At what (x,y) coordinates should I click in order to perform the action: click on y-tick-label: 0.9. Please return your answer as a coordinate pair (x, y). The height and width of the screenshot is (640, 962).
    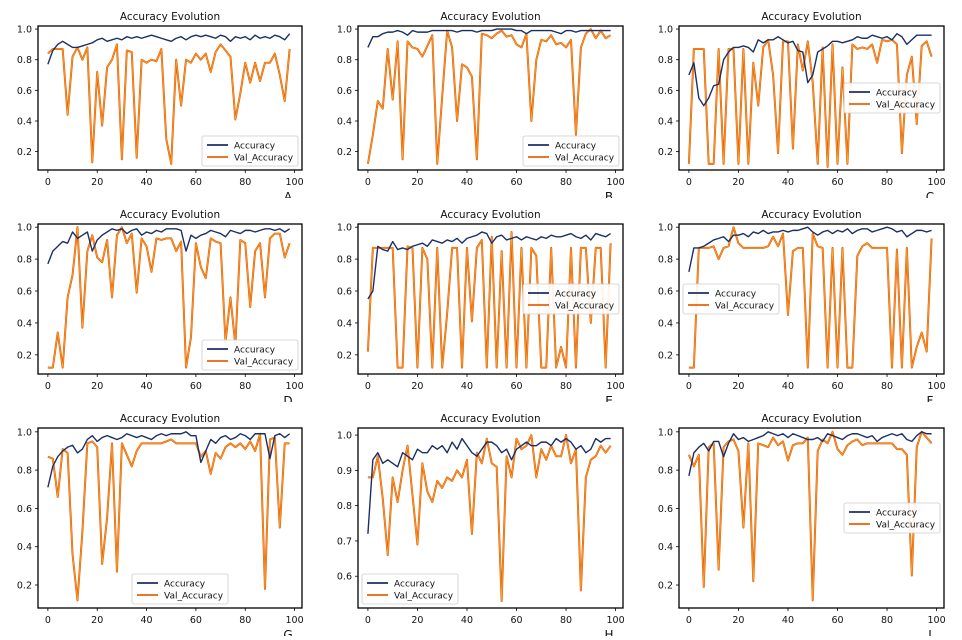
    Looking at the image, I should click on (344, 471).